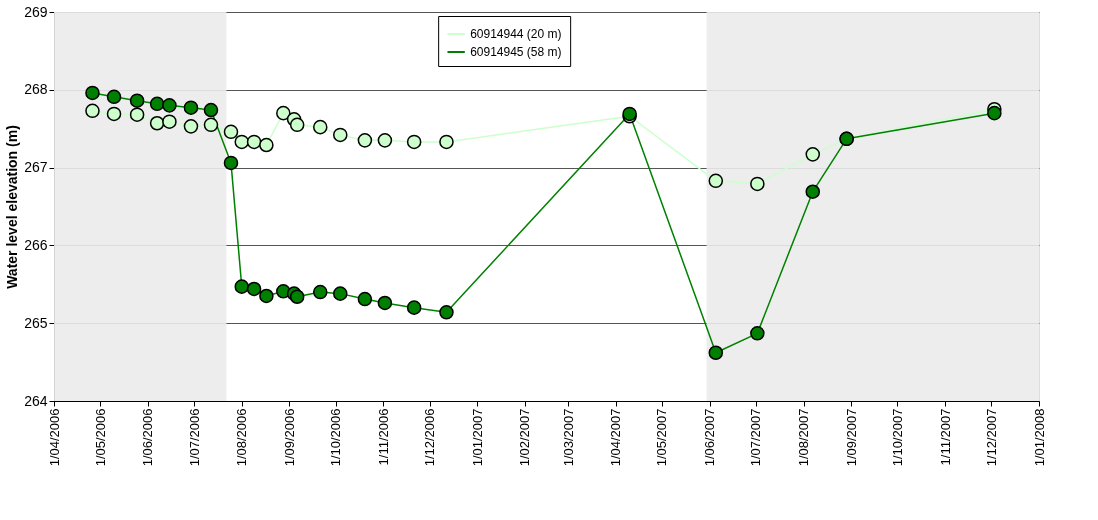  Describe the element at coordinates (568, 437) in the screenshot. I see `x-tick-label: 1/03/2007` at that location.